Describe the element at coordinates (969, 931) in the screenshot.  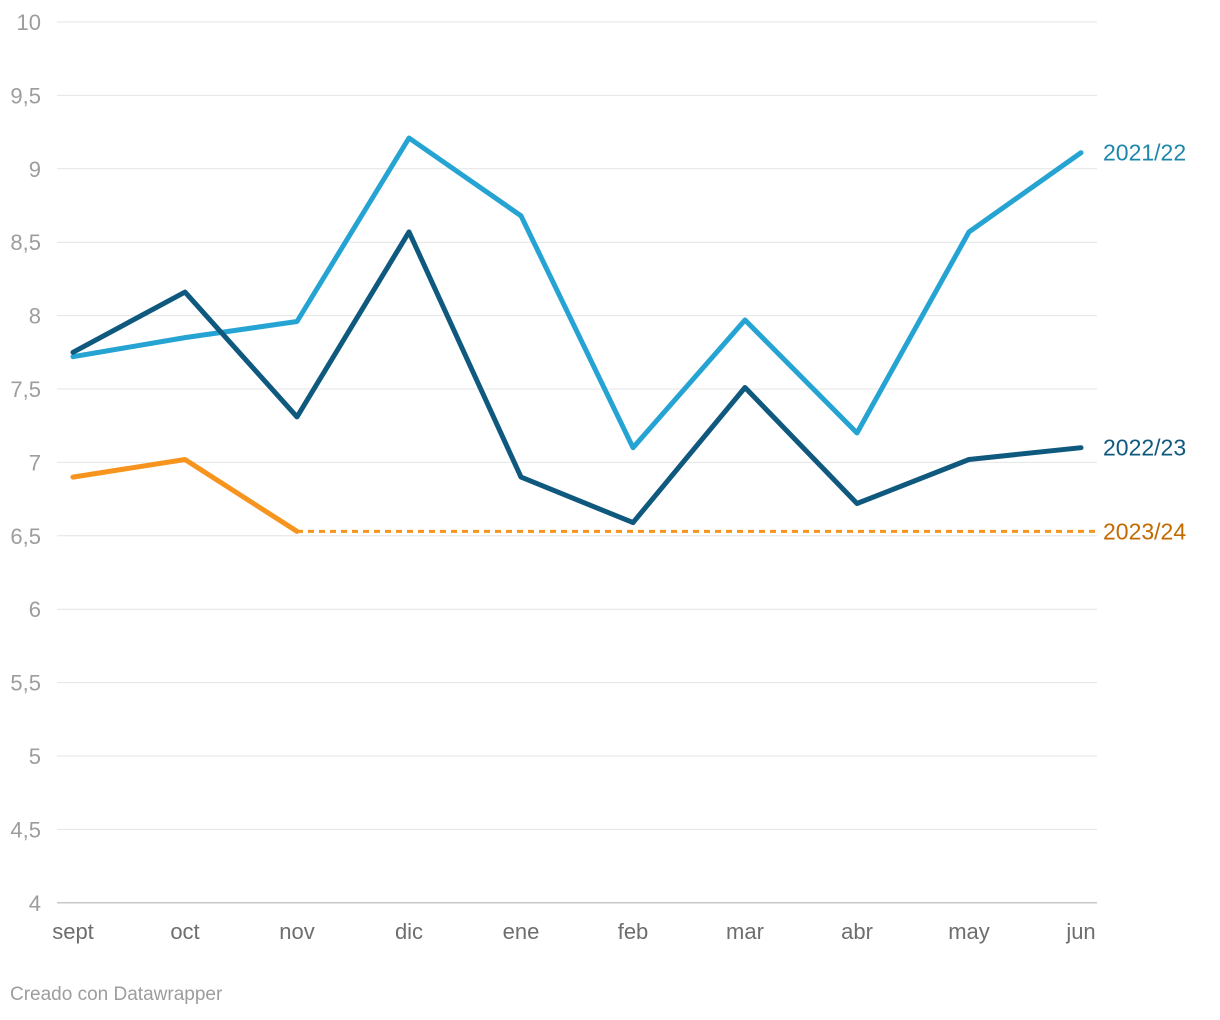
I see `x-tick-label: may` at that location.